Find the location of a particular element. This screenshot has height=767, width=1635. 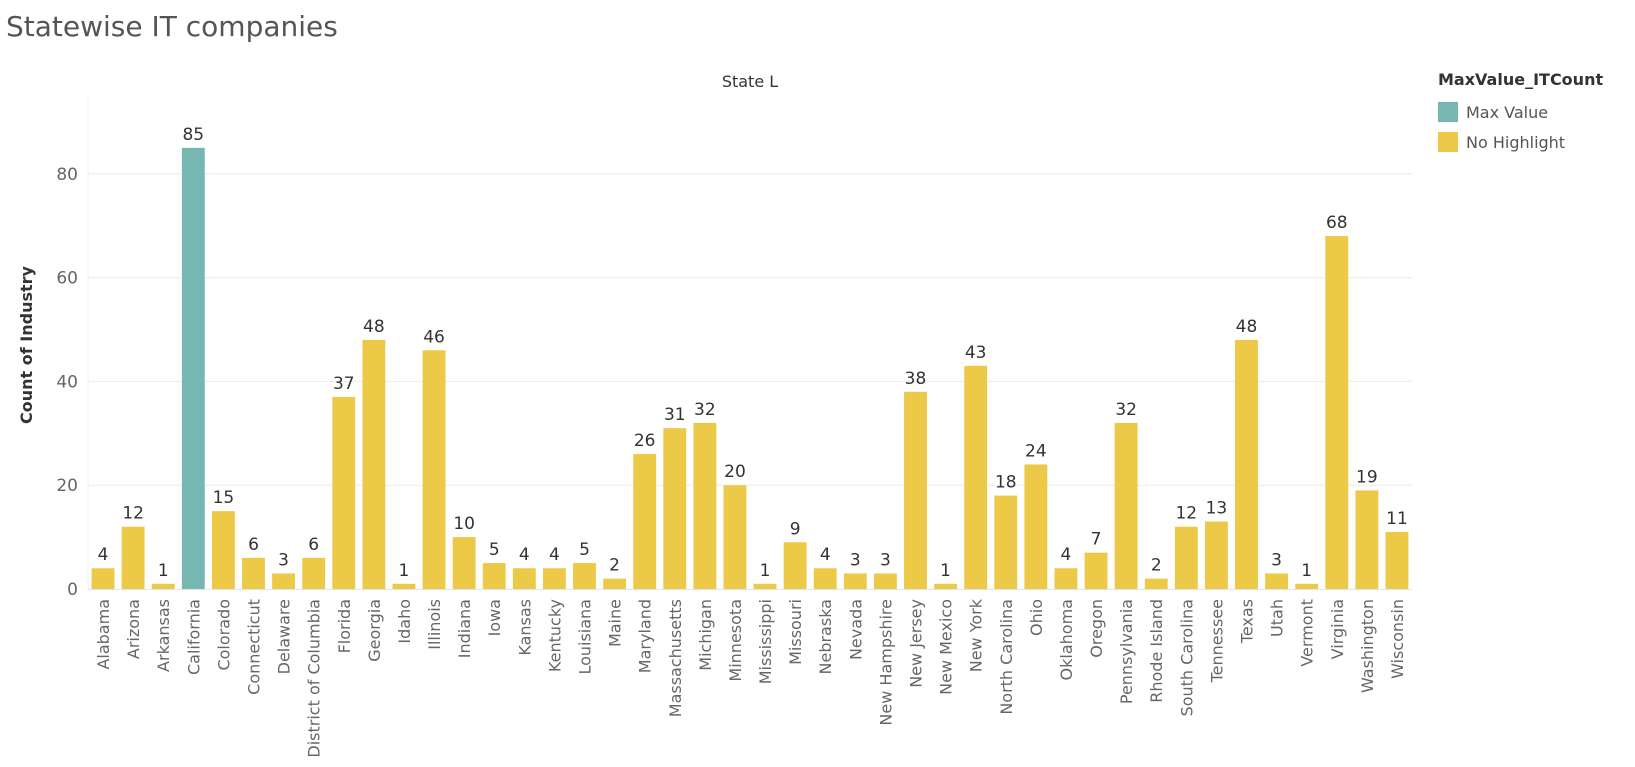

category-label-new-jersey: New Jersey is located at coordinates (916, 643).